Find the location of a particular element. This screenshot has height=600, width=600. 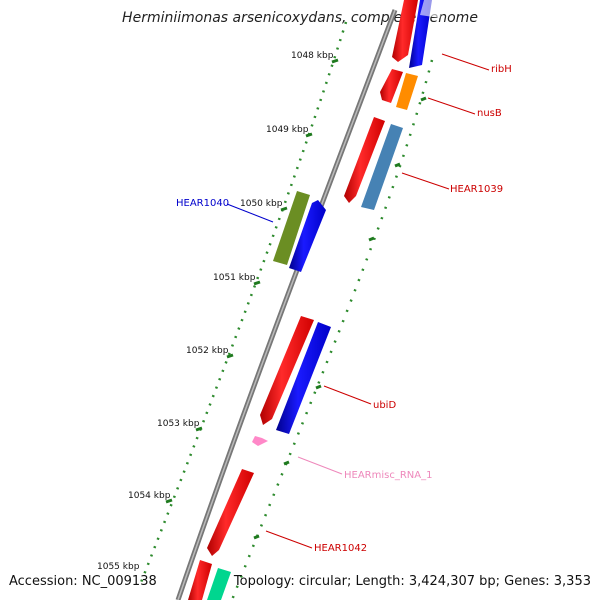

scale-label-1054: 1054 kbp is located at coordinates (149, 496).